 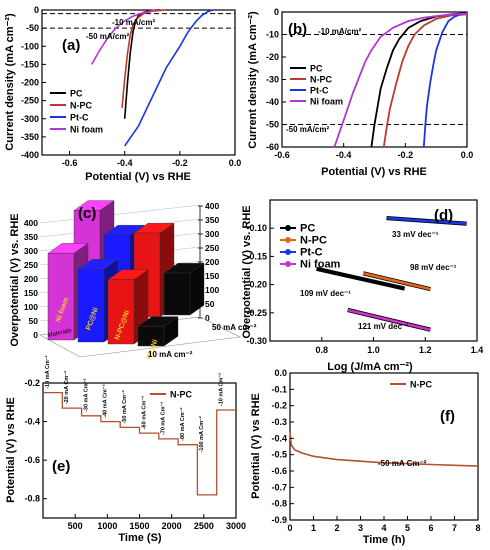 I want to click on d-slope-label: 33 mV dec⁻¹, so click(x=415, y=234).